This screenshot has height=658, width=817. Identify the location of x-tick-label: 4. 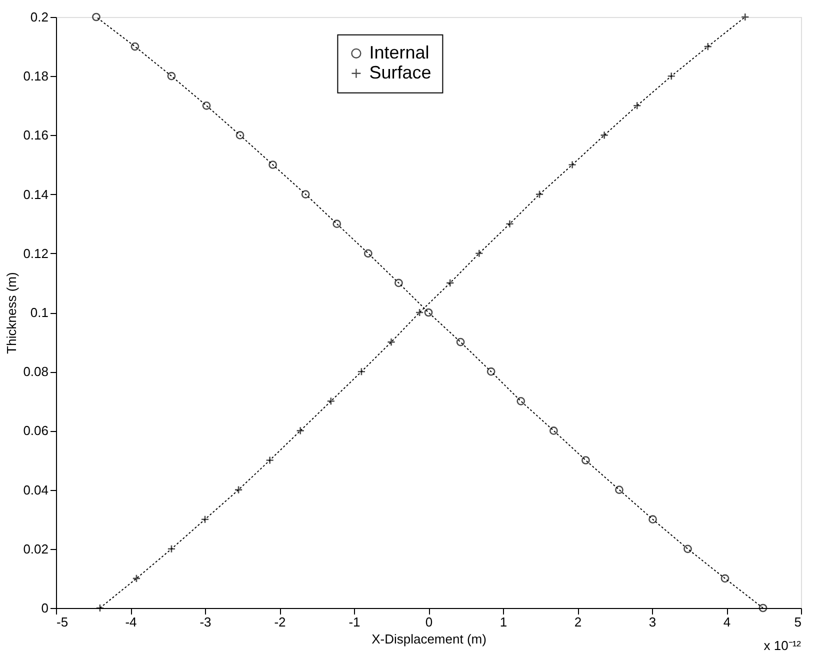
(727, 622).